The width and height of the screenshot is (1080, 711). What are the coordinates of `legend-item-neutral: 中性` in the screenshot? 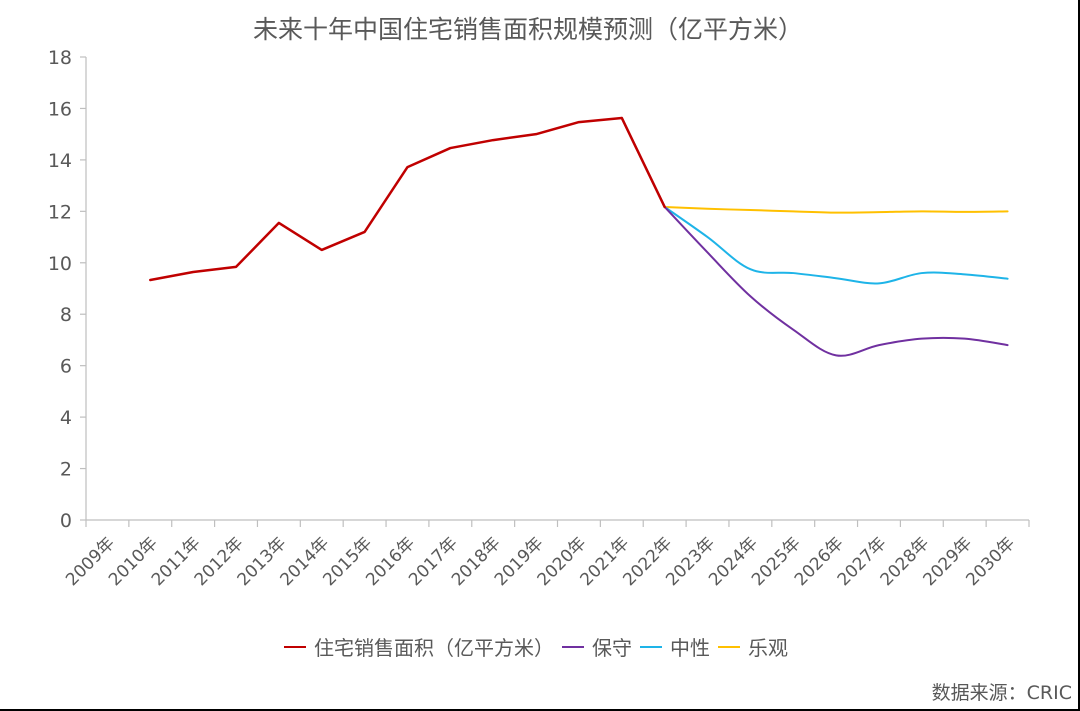 It's located at (675, 646).